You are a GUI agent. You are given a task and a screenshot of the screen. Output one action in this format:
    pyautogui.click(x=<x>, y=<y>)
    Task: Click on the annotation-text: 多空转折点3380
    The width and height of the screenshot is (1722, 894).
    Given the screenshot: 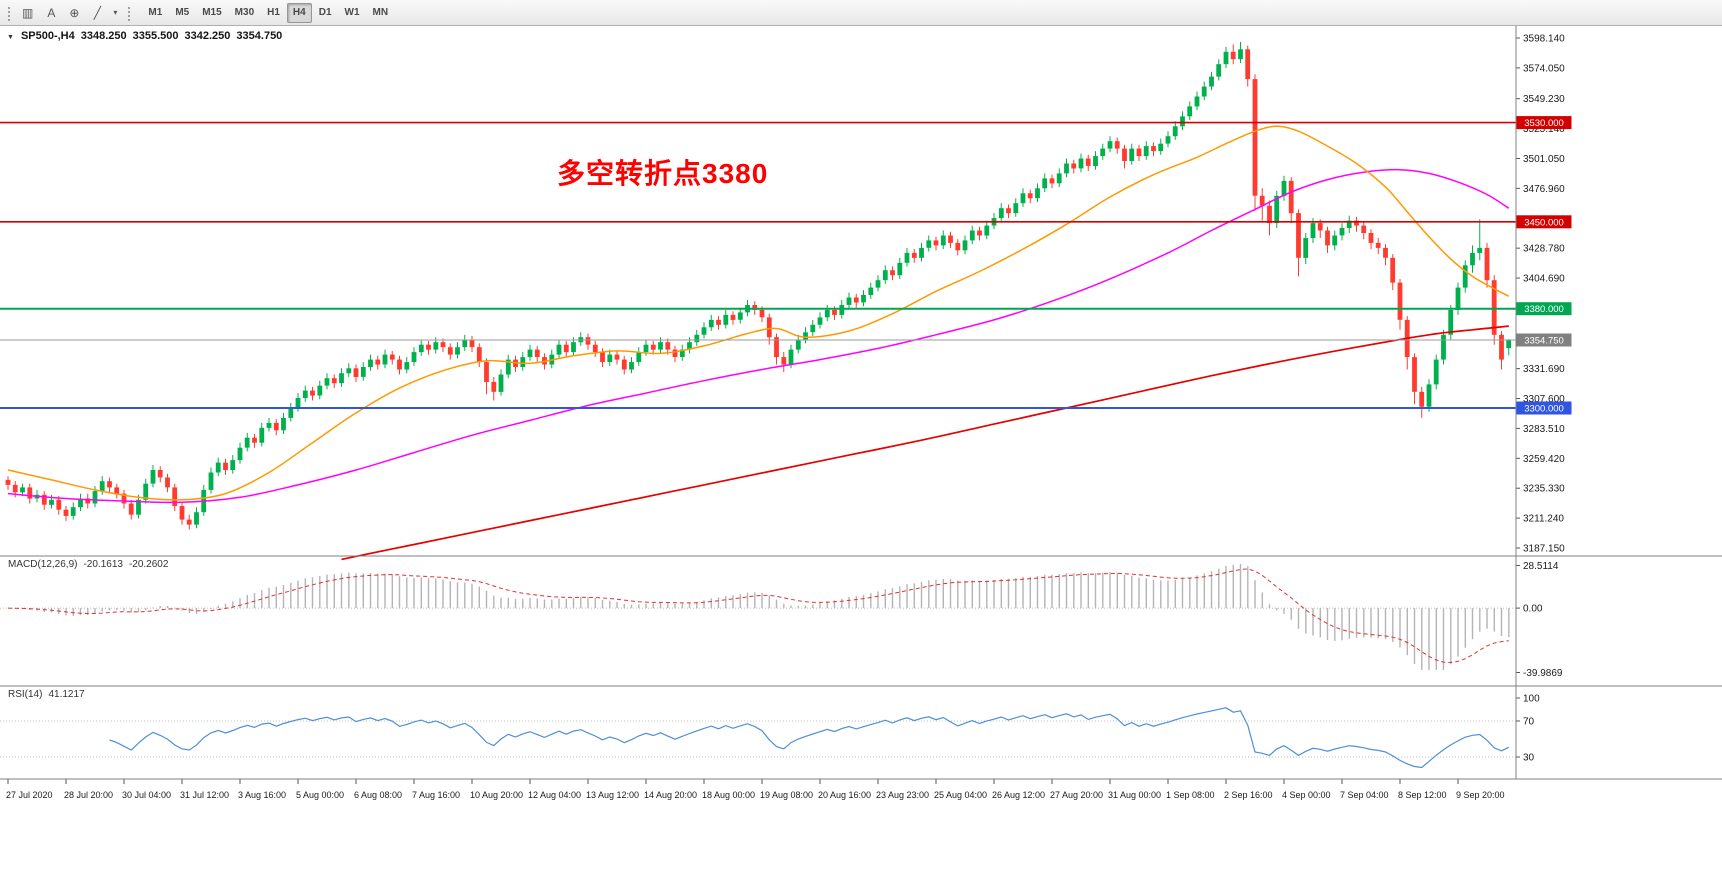 What is the action you would take?
    pyautogui.click(x=663, y=173)
    